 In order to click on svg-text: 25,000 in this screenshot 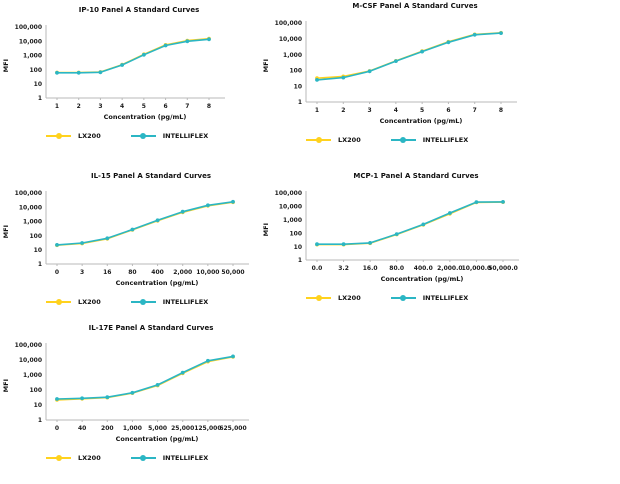, I will do `click(182, 428)`.